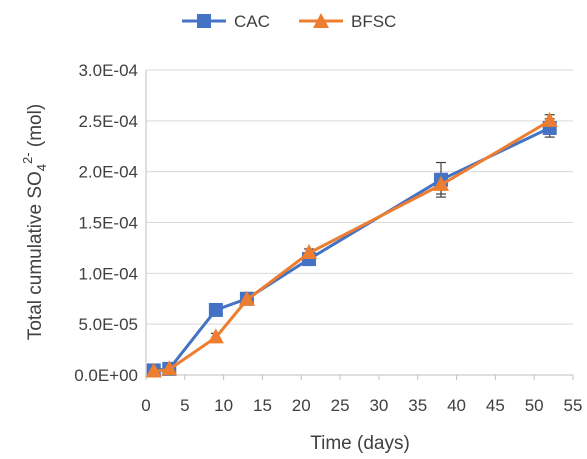  I want to click on legend-label-bfsc: BFSC, so click(373, 21).